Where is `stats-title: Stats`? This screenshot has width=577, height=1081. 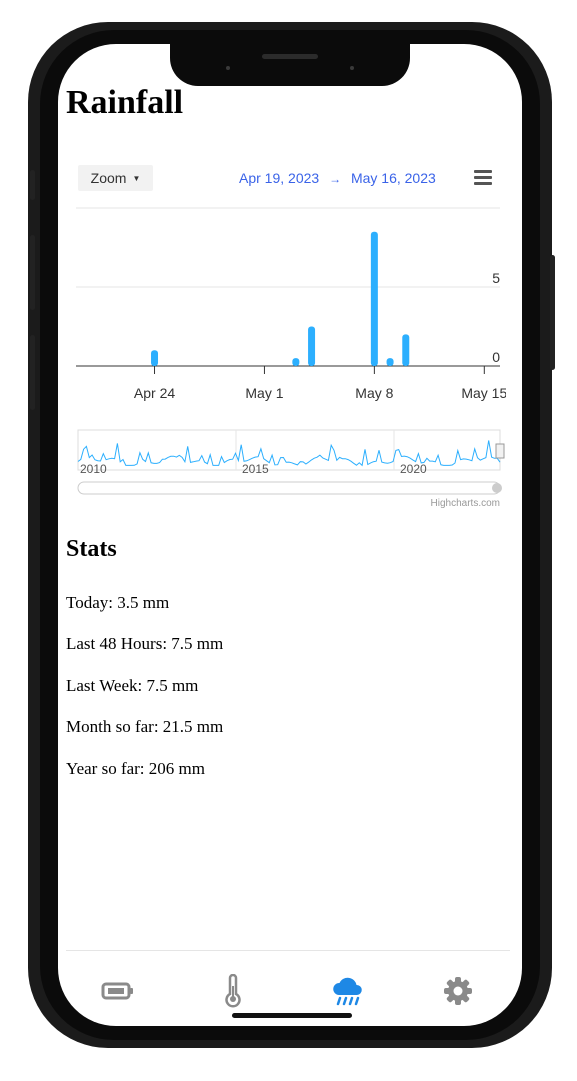 stats-title: Stats is located at coordinates (91, 549).